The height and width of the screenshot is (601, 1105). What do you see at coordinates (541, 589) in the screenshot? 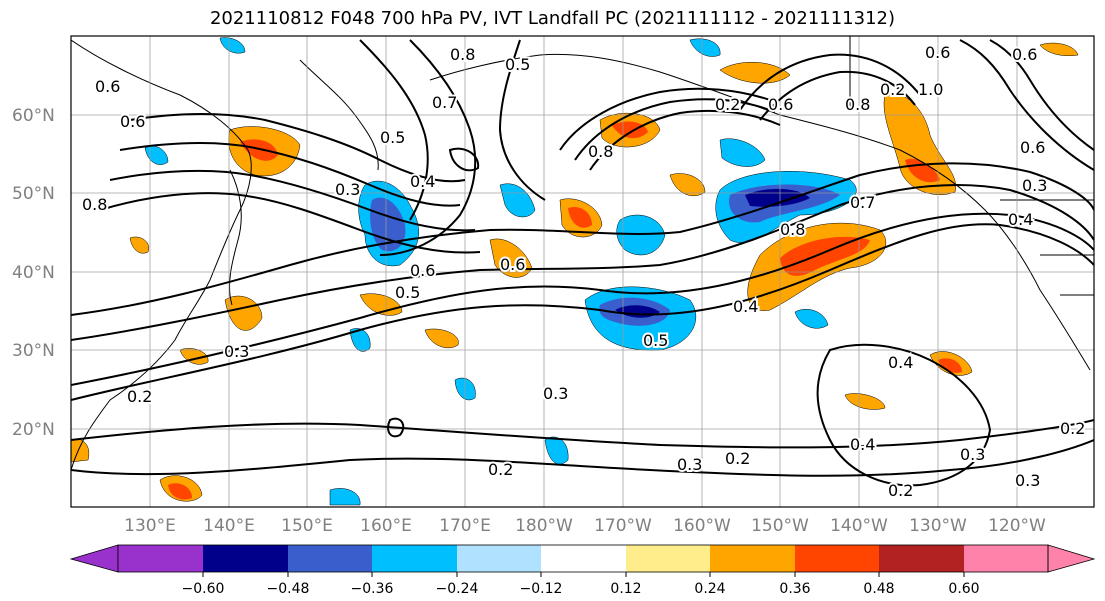
I see `colorbar-tick-label: −0.12` at bounding box center [541, 589].